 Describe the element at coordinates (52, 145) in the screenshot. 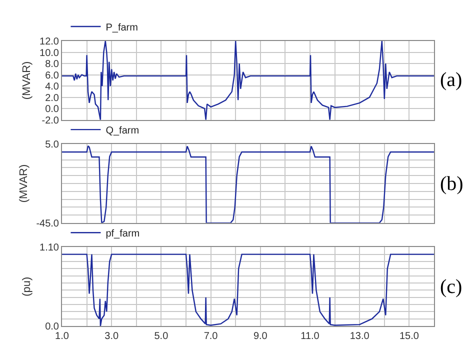

I see `y-tick-label: 5.0` at that location.